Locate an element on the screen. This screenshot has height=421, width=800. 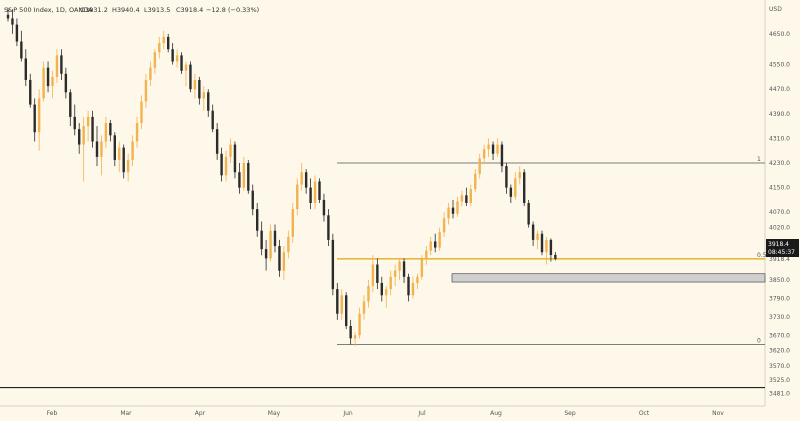
x-tick-label: Nov is located at coordinates (718, 413).